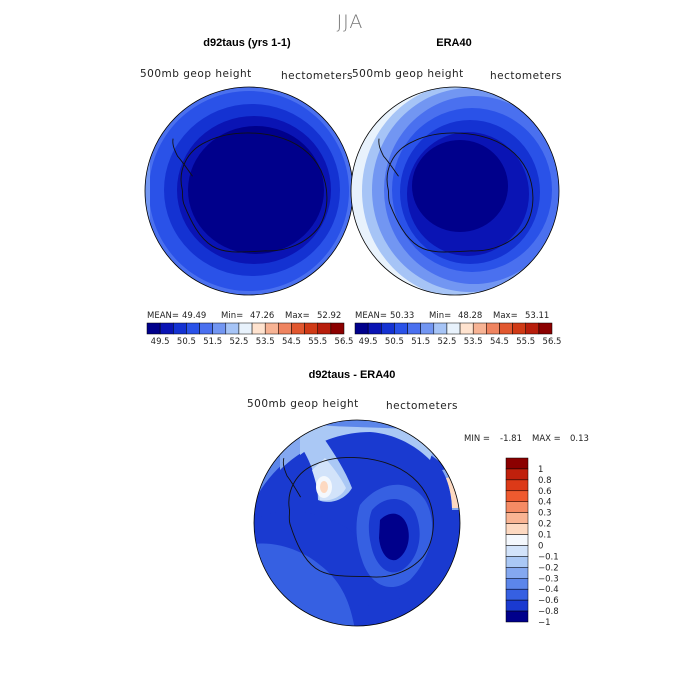  Describe the element at coordinates (440, 316) in the screenshot. I see `reference-min-label: Min=` at that location.